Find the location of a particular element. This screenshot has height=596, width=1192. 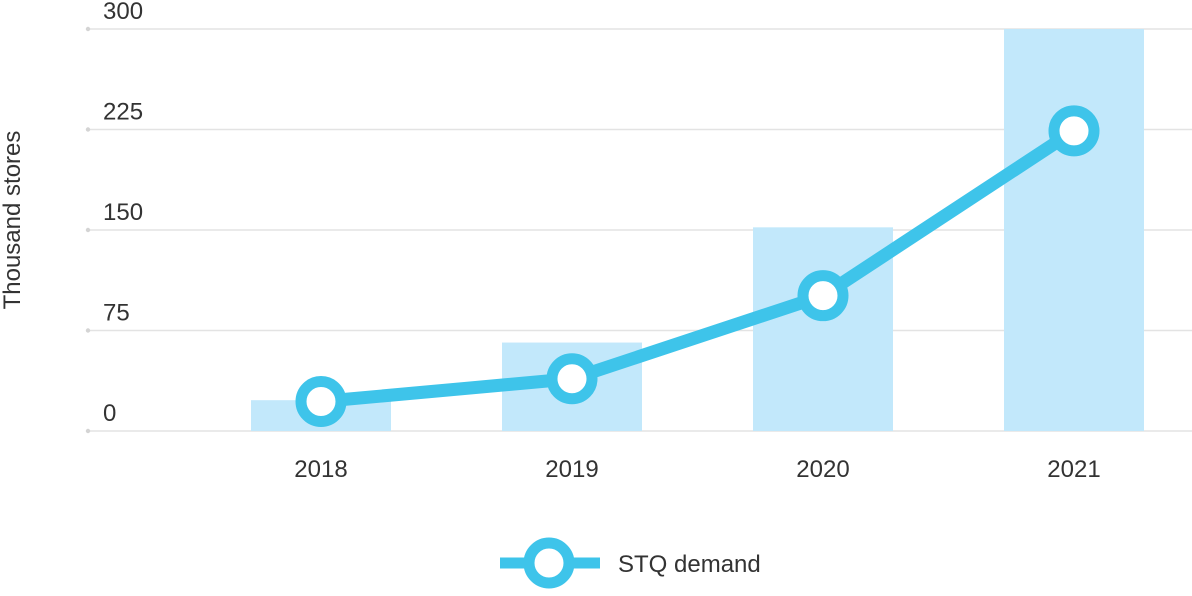

legend: STQ demand is located at coordinates (630, 563).